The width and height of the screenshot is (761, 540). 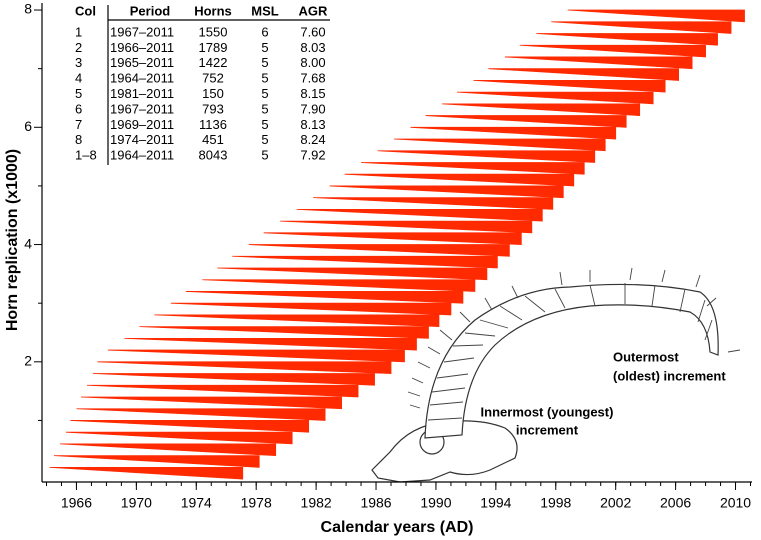 I want to click on table-cell: 8043, so click(x=213, y=155).